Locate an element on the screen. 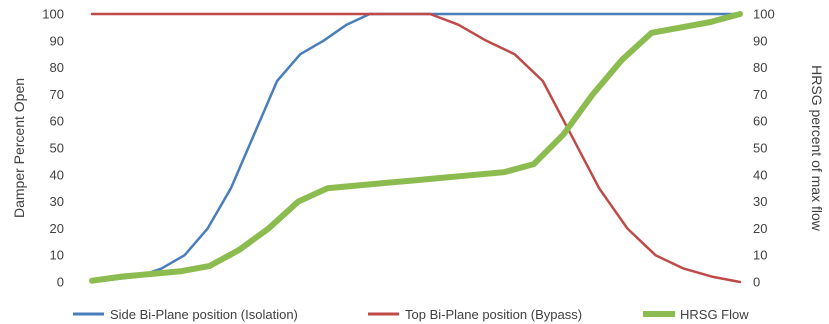  right-tick-label: 20 is located at coordinates (760, 228).